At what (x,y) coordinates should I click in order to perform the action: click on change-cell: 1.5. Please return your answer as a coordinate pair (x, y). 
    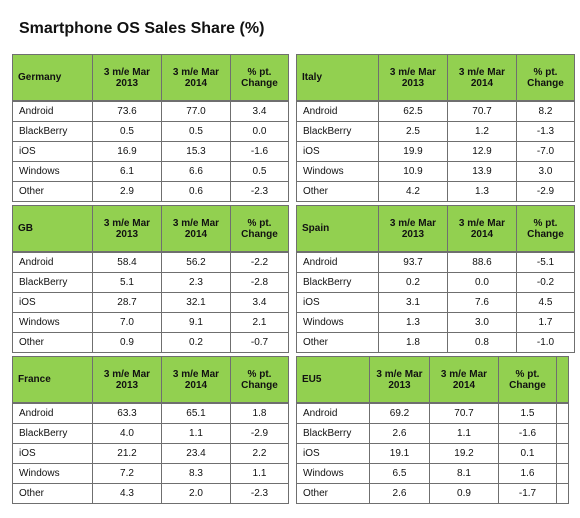
    Looking at the image, I should click on (527, 413).